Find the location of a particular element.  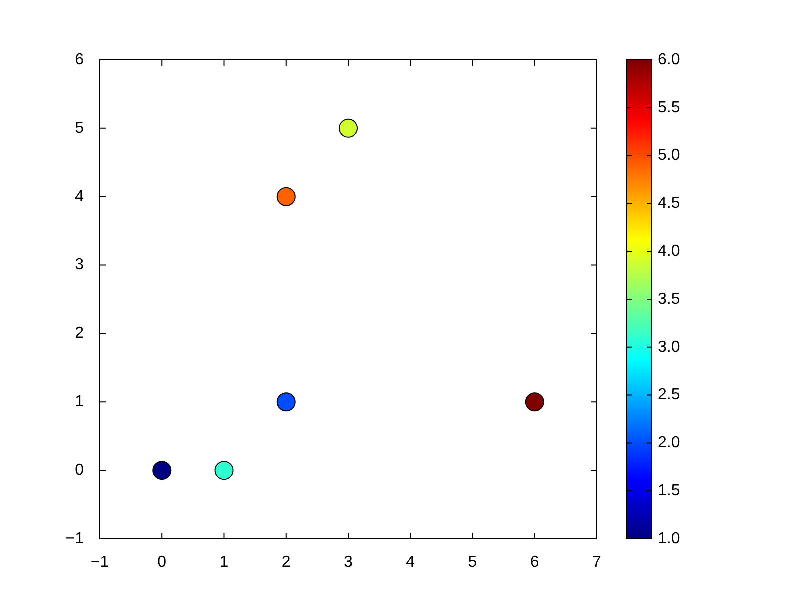

y-tick-label: 6 is located at coordinates (79, 59).